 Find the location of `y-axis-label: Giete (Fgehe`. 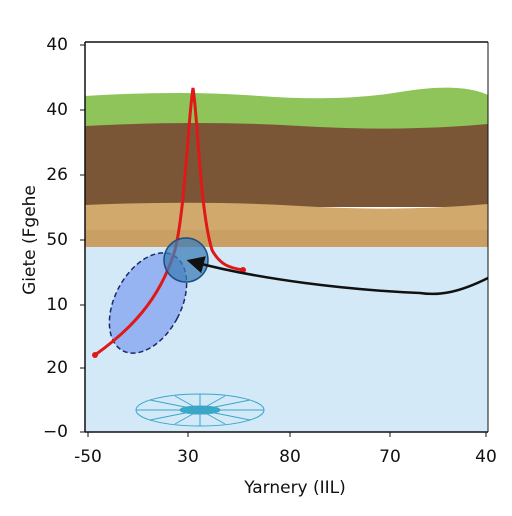

y-axis-label: Giete (Fgehe is located at coordinates (30, 240).